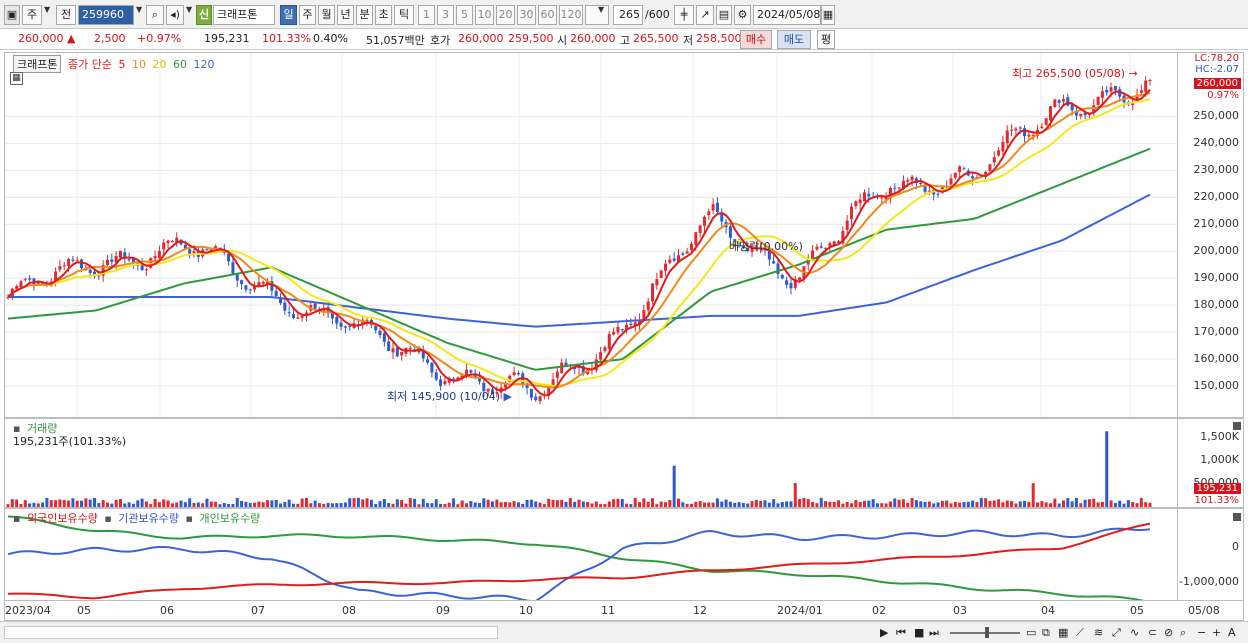 This screenshot has height=643, width=1248. Describe the element at coordinates (445, 15) in the screenshot. I see `minute-3: 3` at that location.